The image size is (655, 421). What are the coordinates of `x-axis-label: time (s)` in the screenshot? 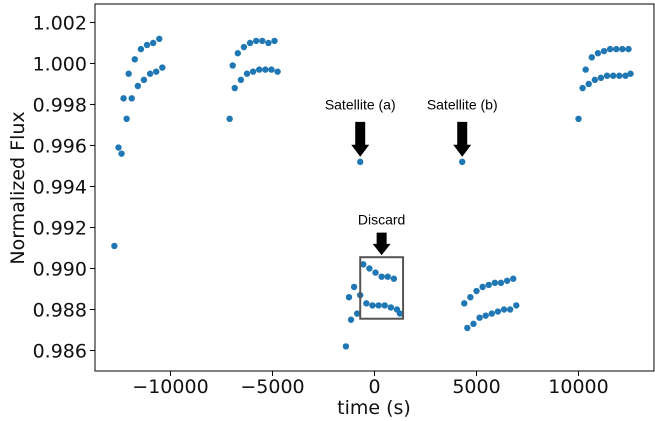 It's located at (374, 408).